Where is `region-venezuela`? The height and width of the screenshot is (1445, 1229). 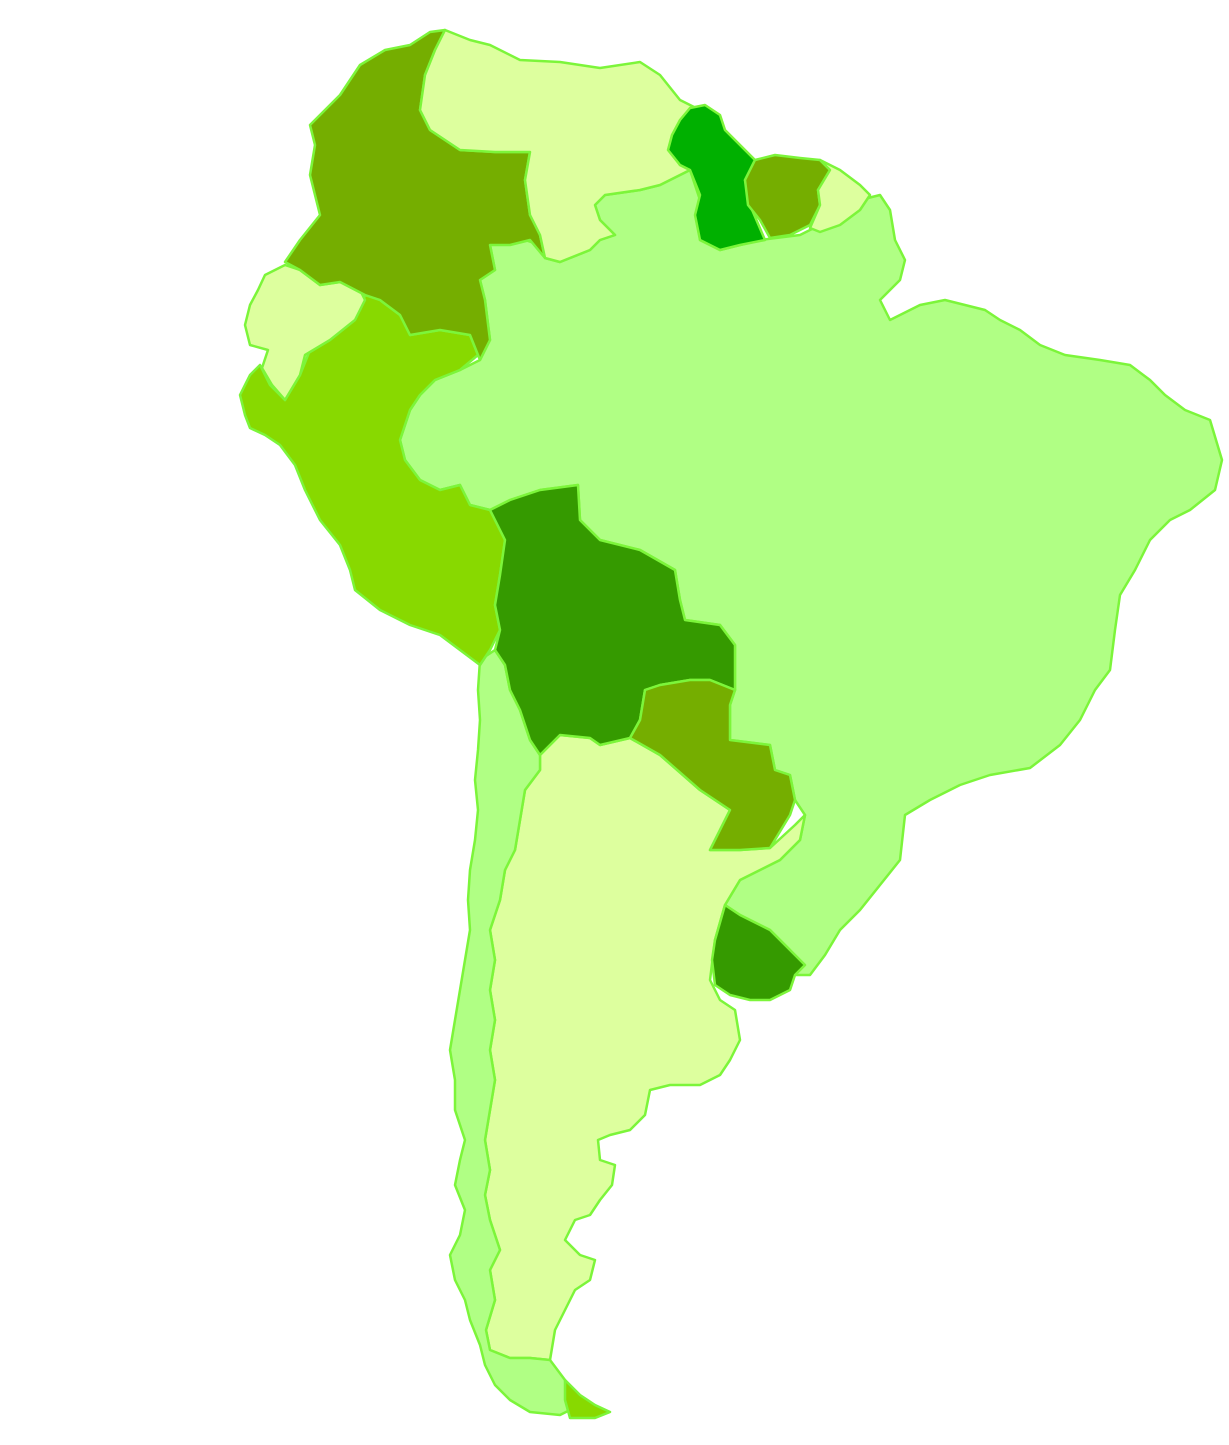
region-venezuela is located at coordinates (560, 146).